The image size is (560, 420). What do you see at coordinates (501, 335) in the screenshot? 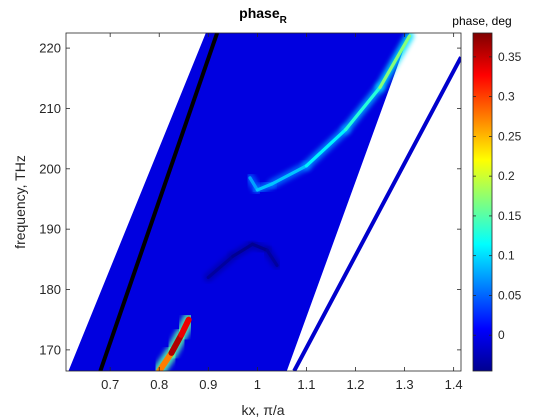
I see `colorbar-tick-label: 0` at bounding box center [501, 335].